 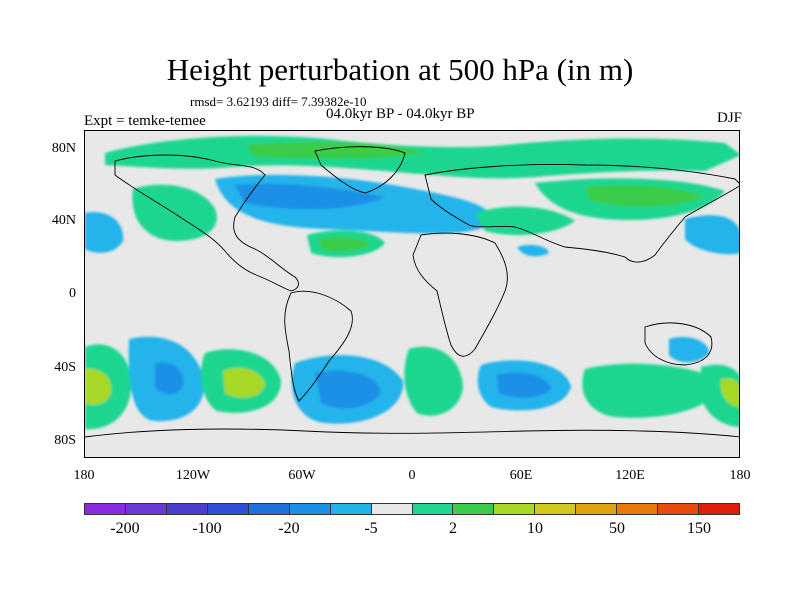 What do you see at coordinates (400, 114) in the screenshot?
I see `period-label: 04.0kyr BP - 04.0kyr BP` at bounding box center [400, 114].